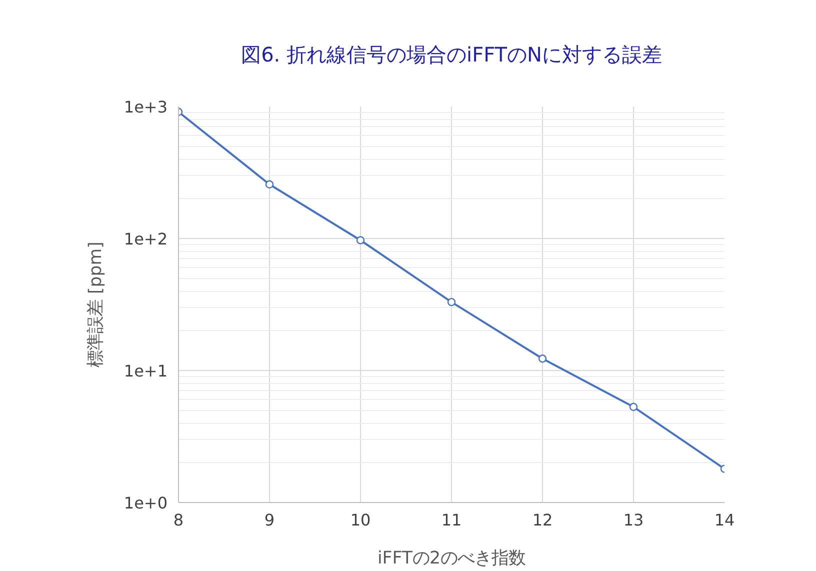  I want to click on x-tick-label: 14, so click(724, 520).